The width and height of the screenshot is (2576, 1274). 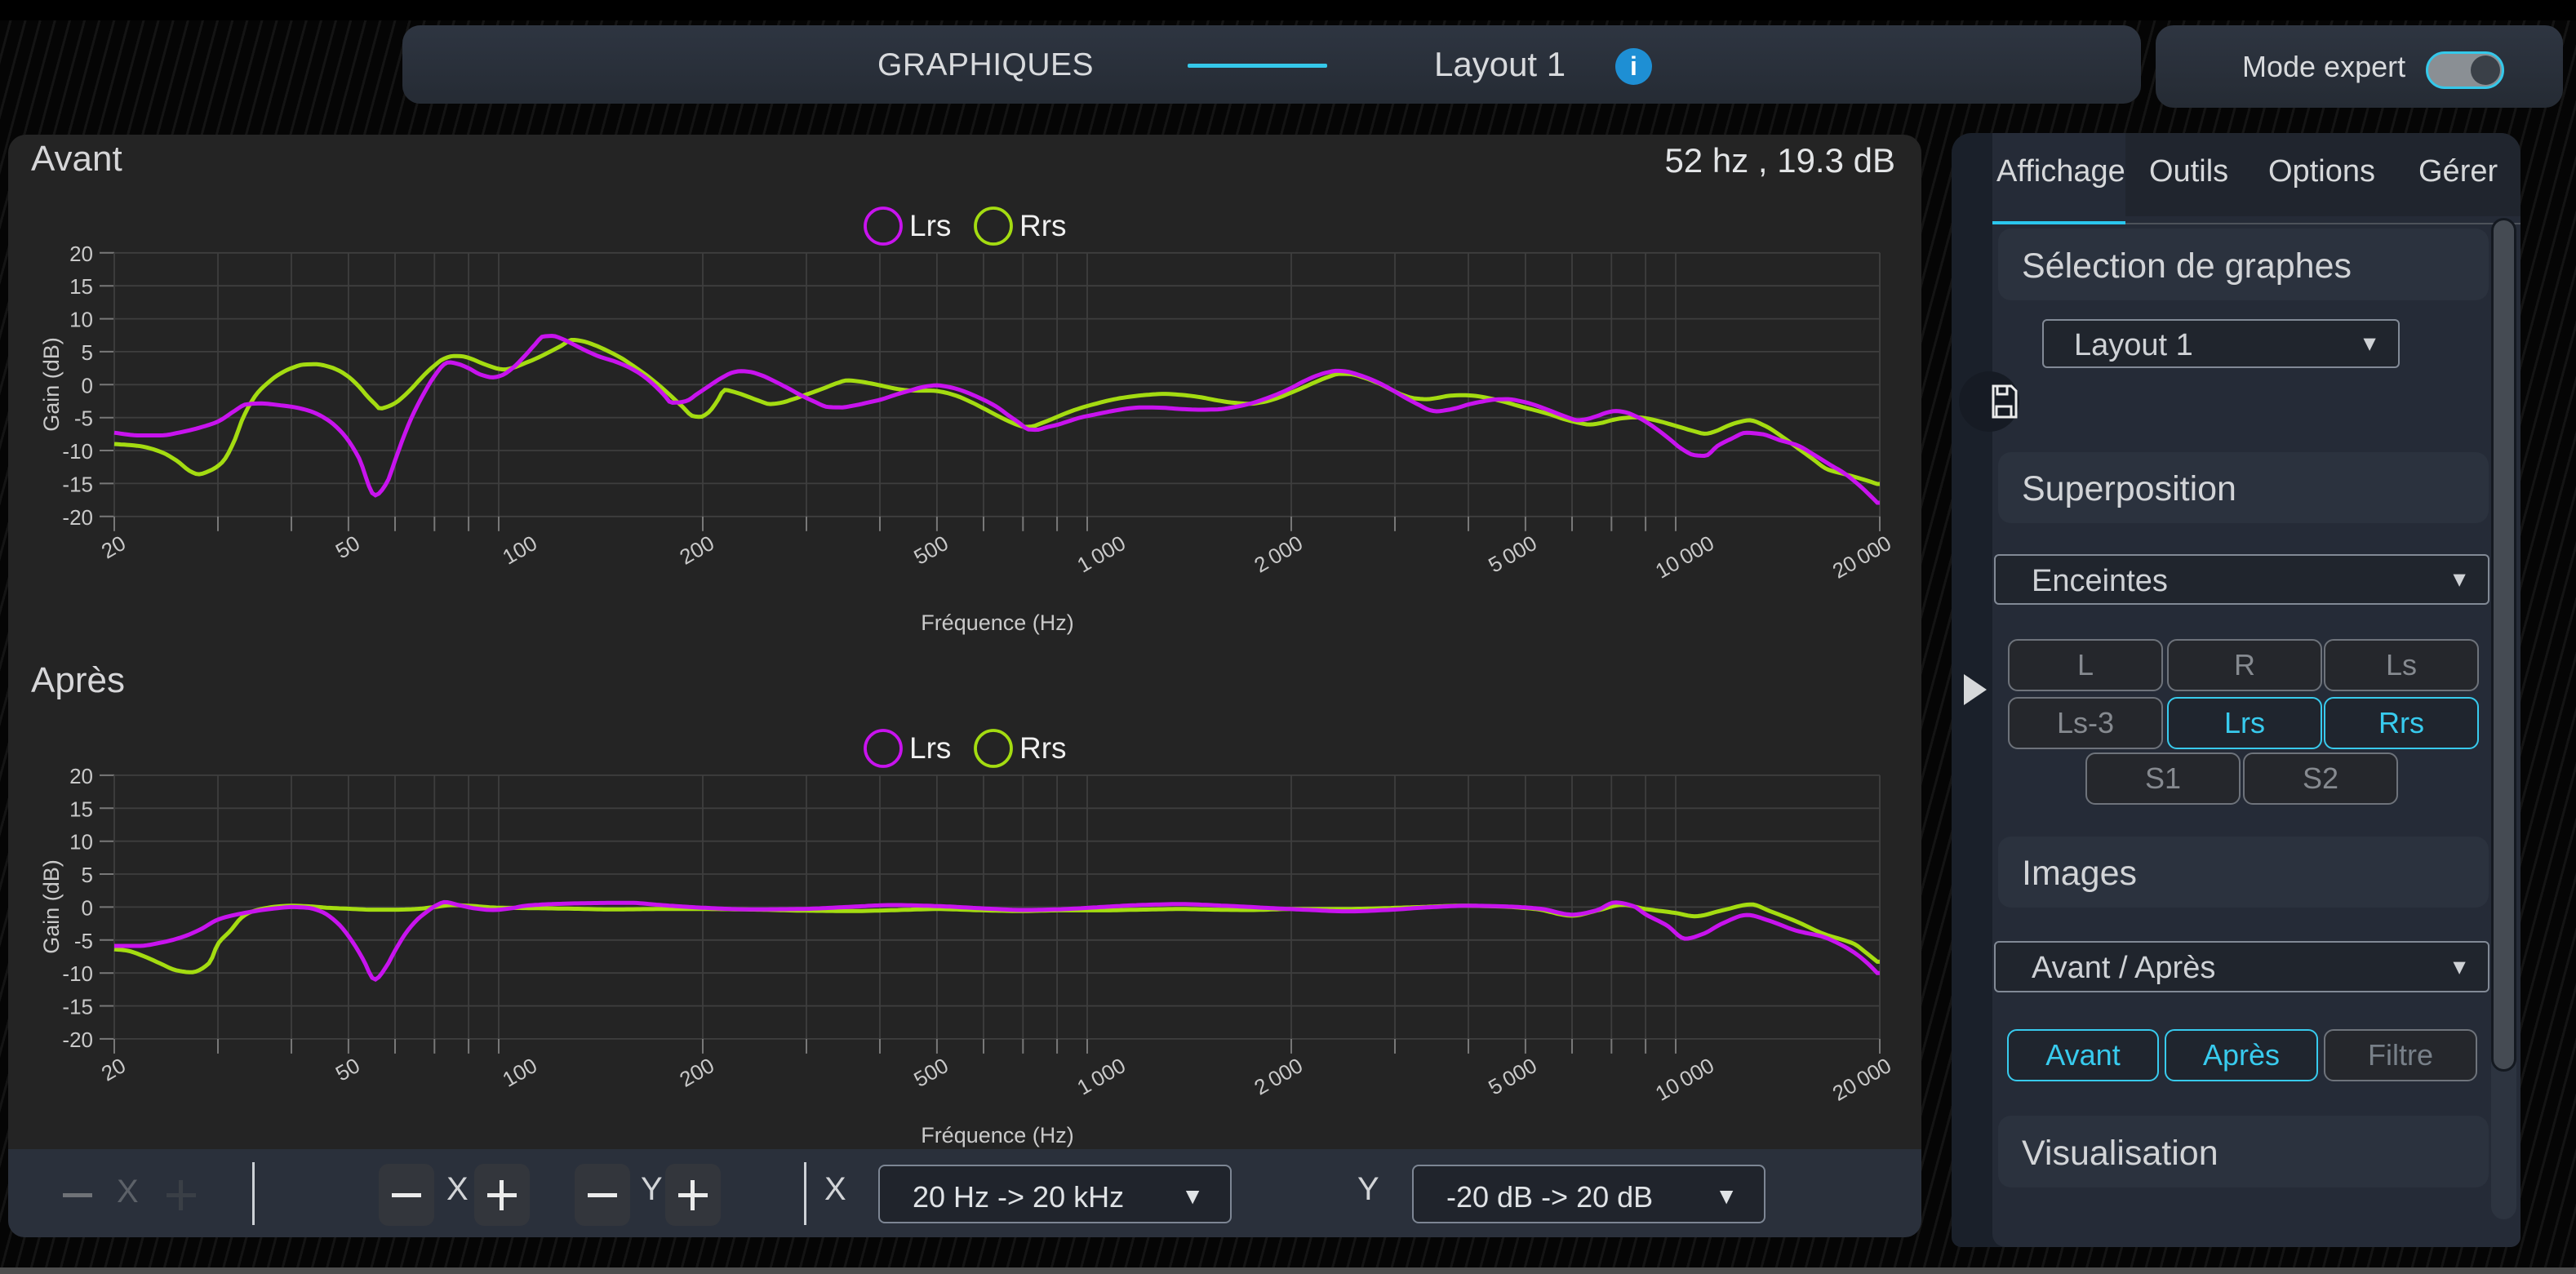 I want to click on svg-text: Avant, so click(x=76, y=159).